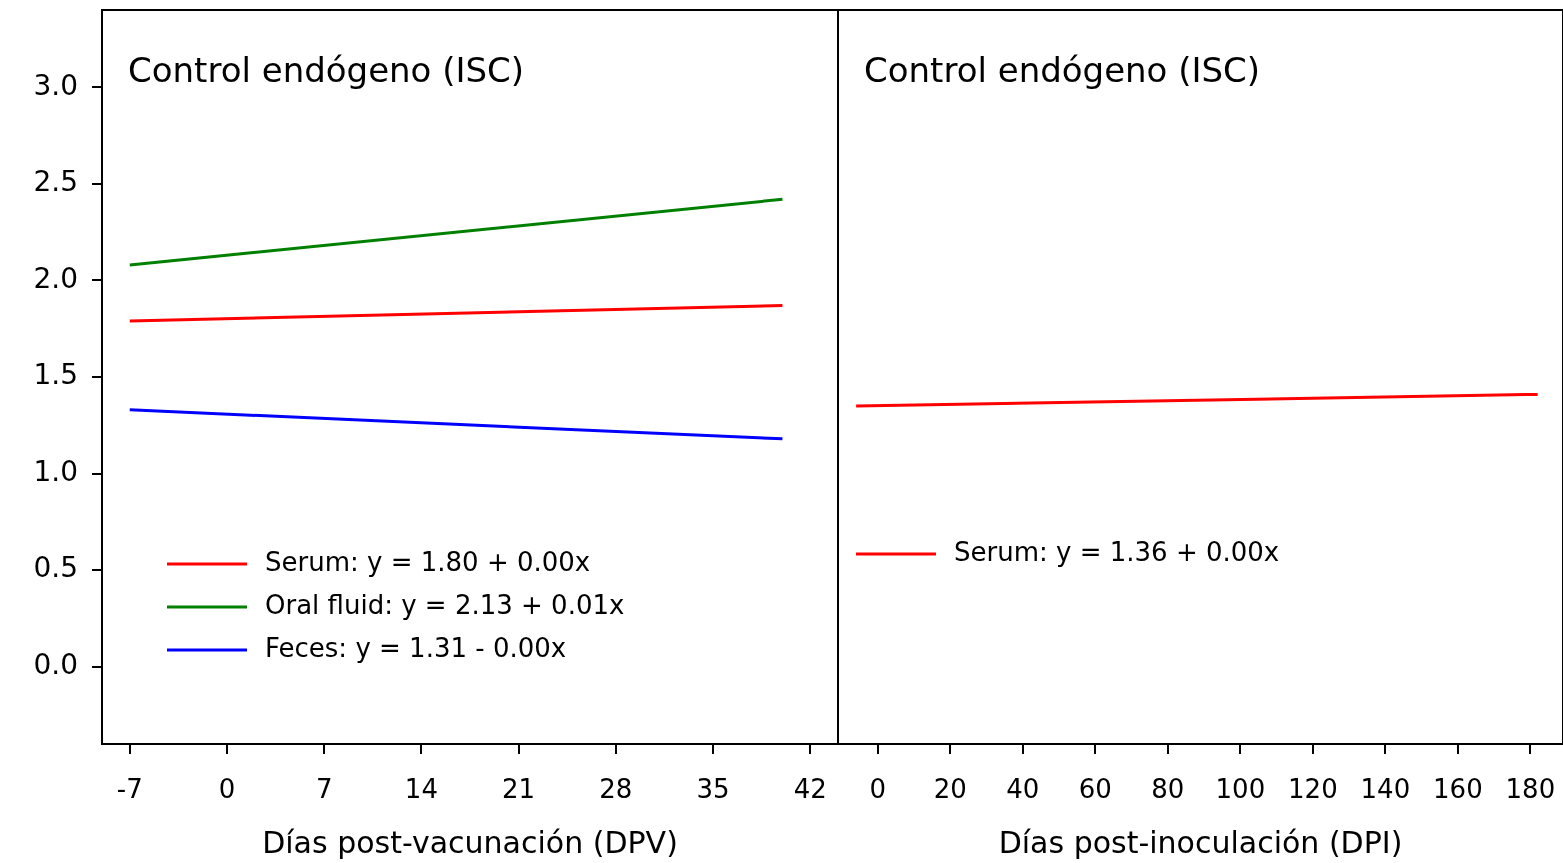  Describe the element at coordinates (810, 789) in the screenshot. I see `x-tick-label: 42` at that location.